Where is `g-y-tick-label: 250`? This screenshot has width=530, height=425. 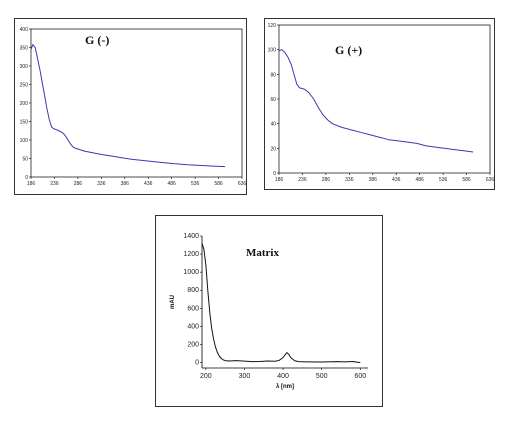 g-y-tick-label: 250 is located at coordinates (24, 86).